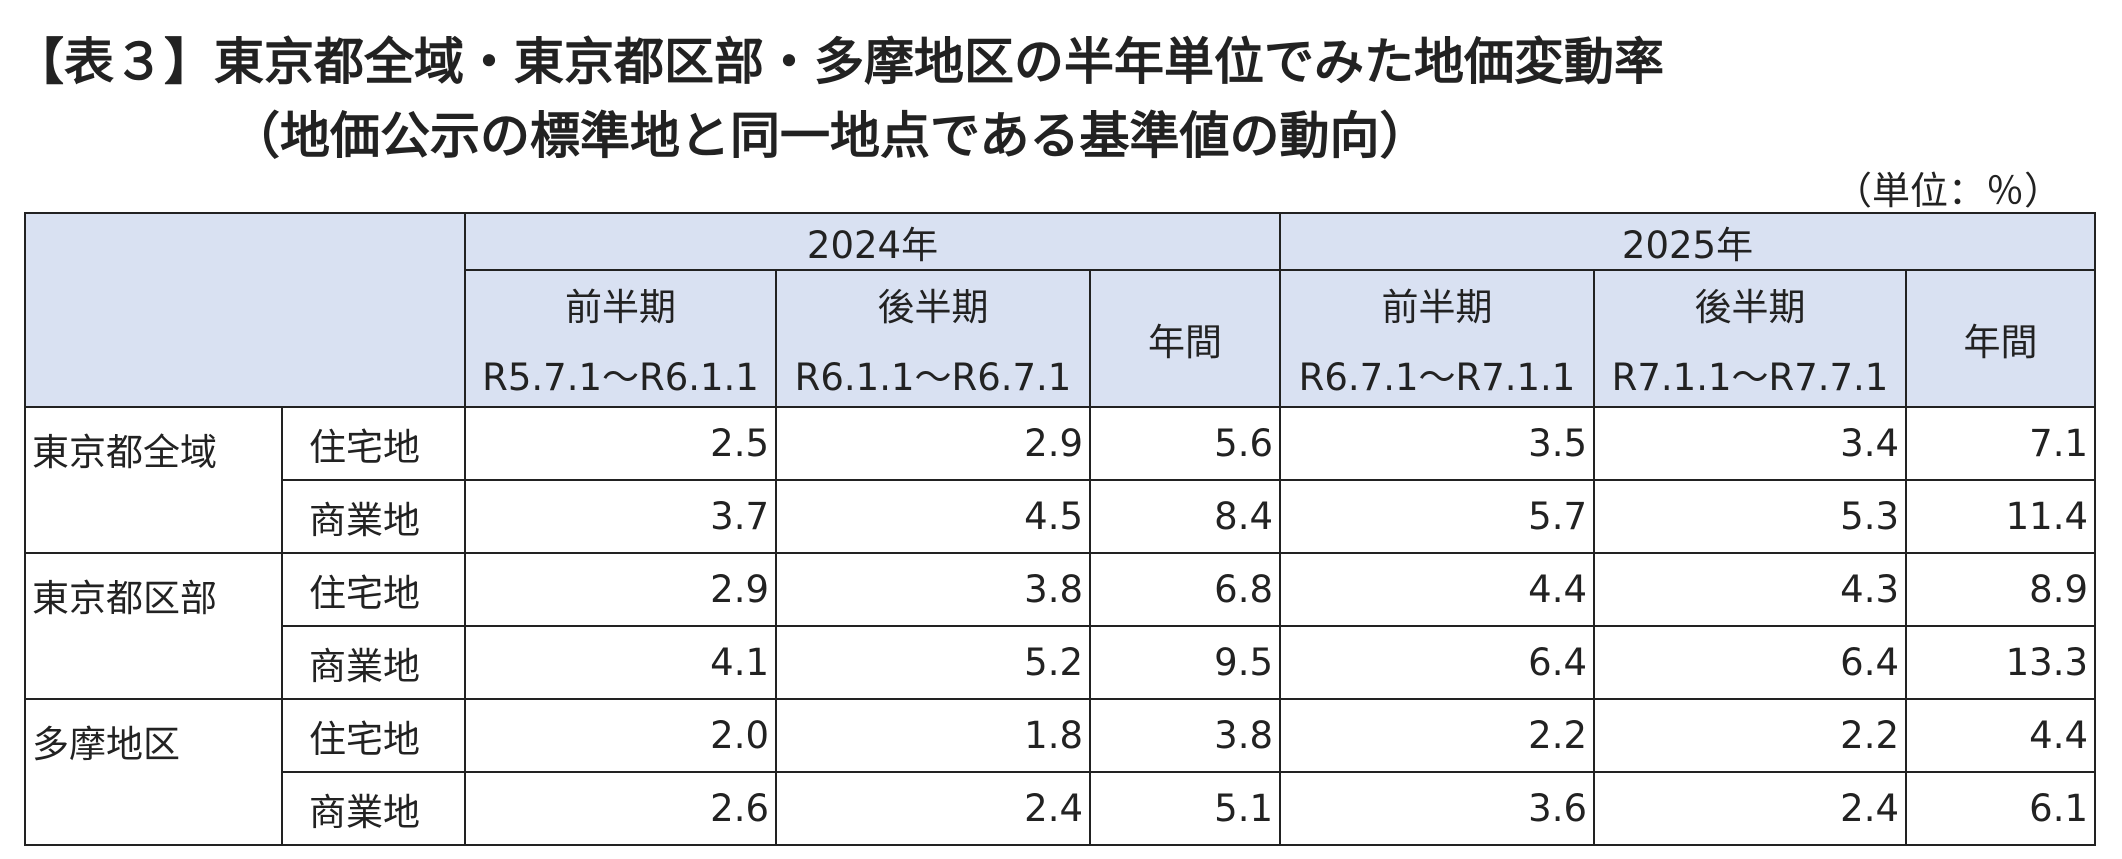 This screenshot has width=2122, height=859. I want to click on period-range: R7.1.1～R7.7.1, so click(1750, 377).